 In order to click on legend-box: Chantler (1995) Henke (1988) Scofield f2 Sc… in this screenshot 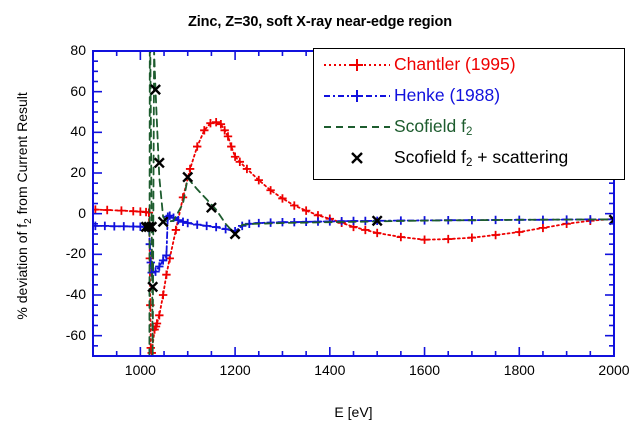, I will do `click(469, 114)`.